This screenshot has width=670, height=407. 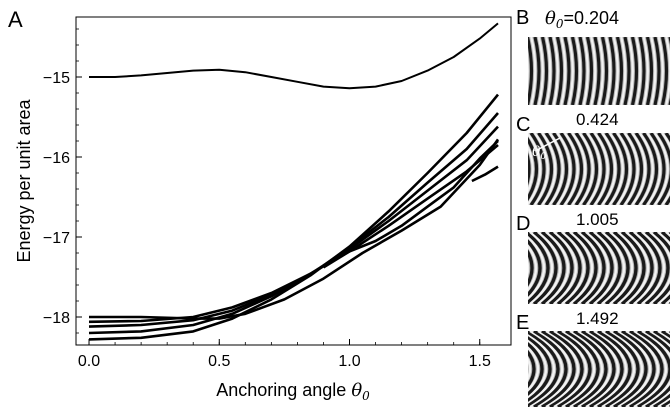 I want to click on y-axis-label: Energy per unit area, so click(x=24, y=180).